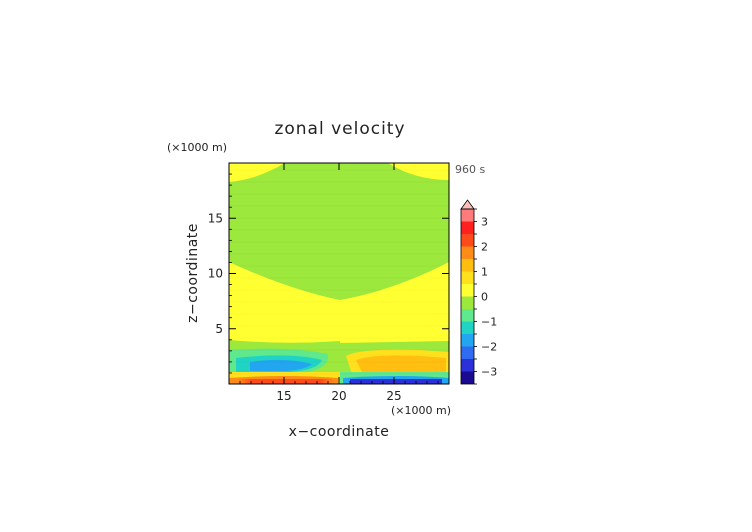  I want to click on colorbar-tick-label: −2, so click(489, 347).